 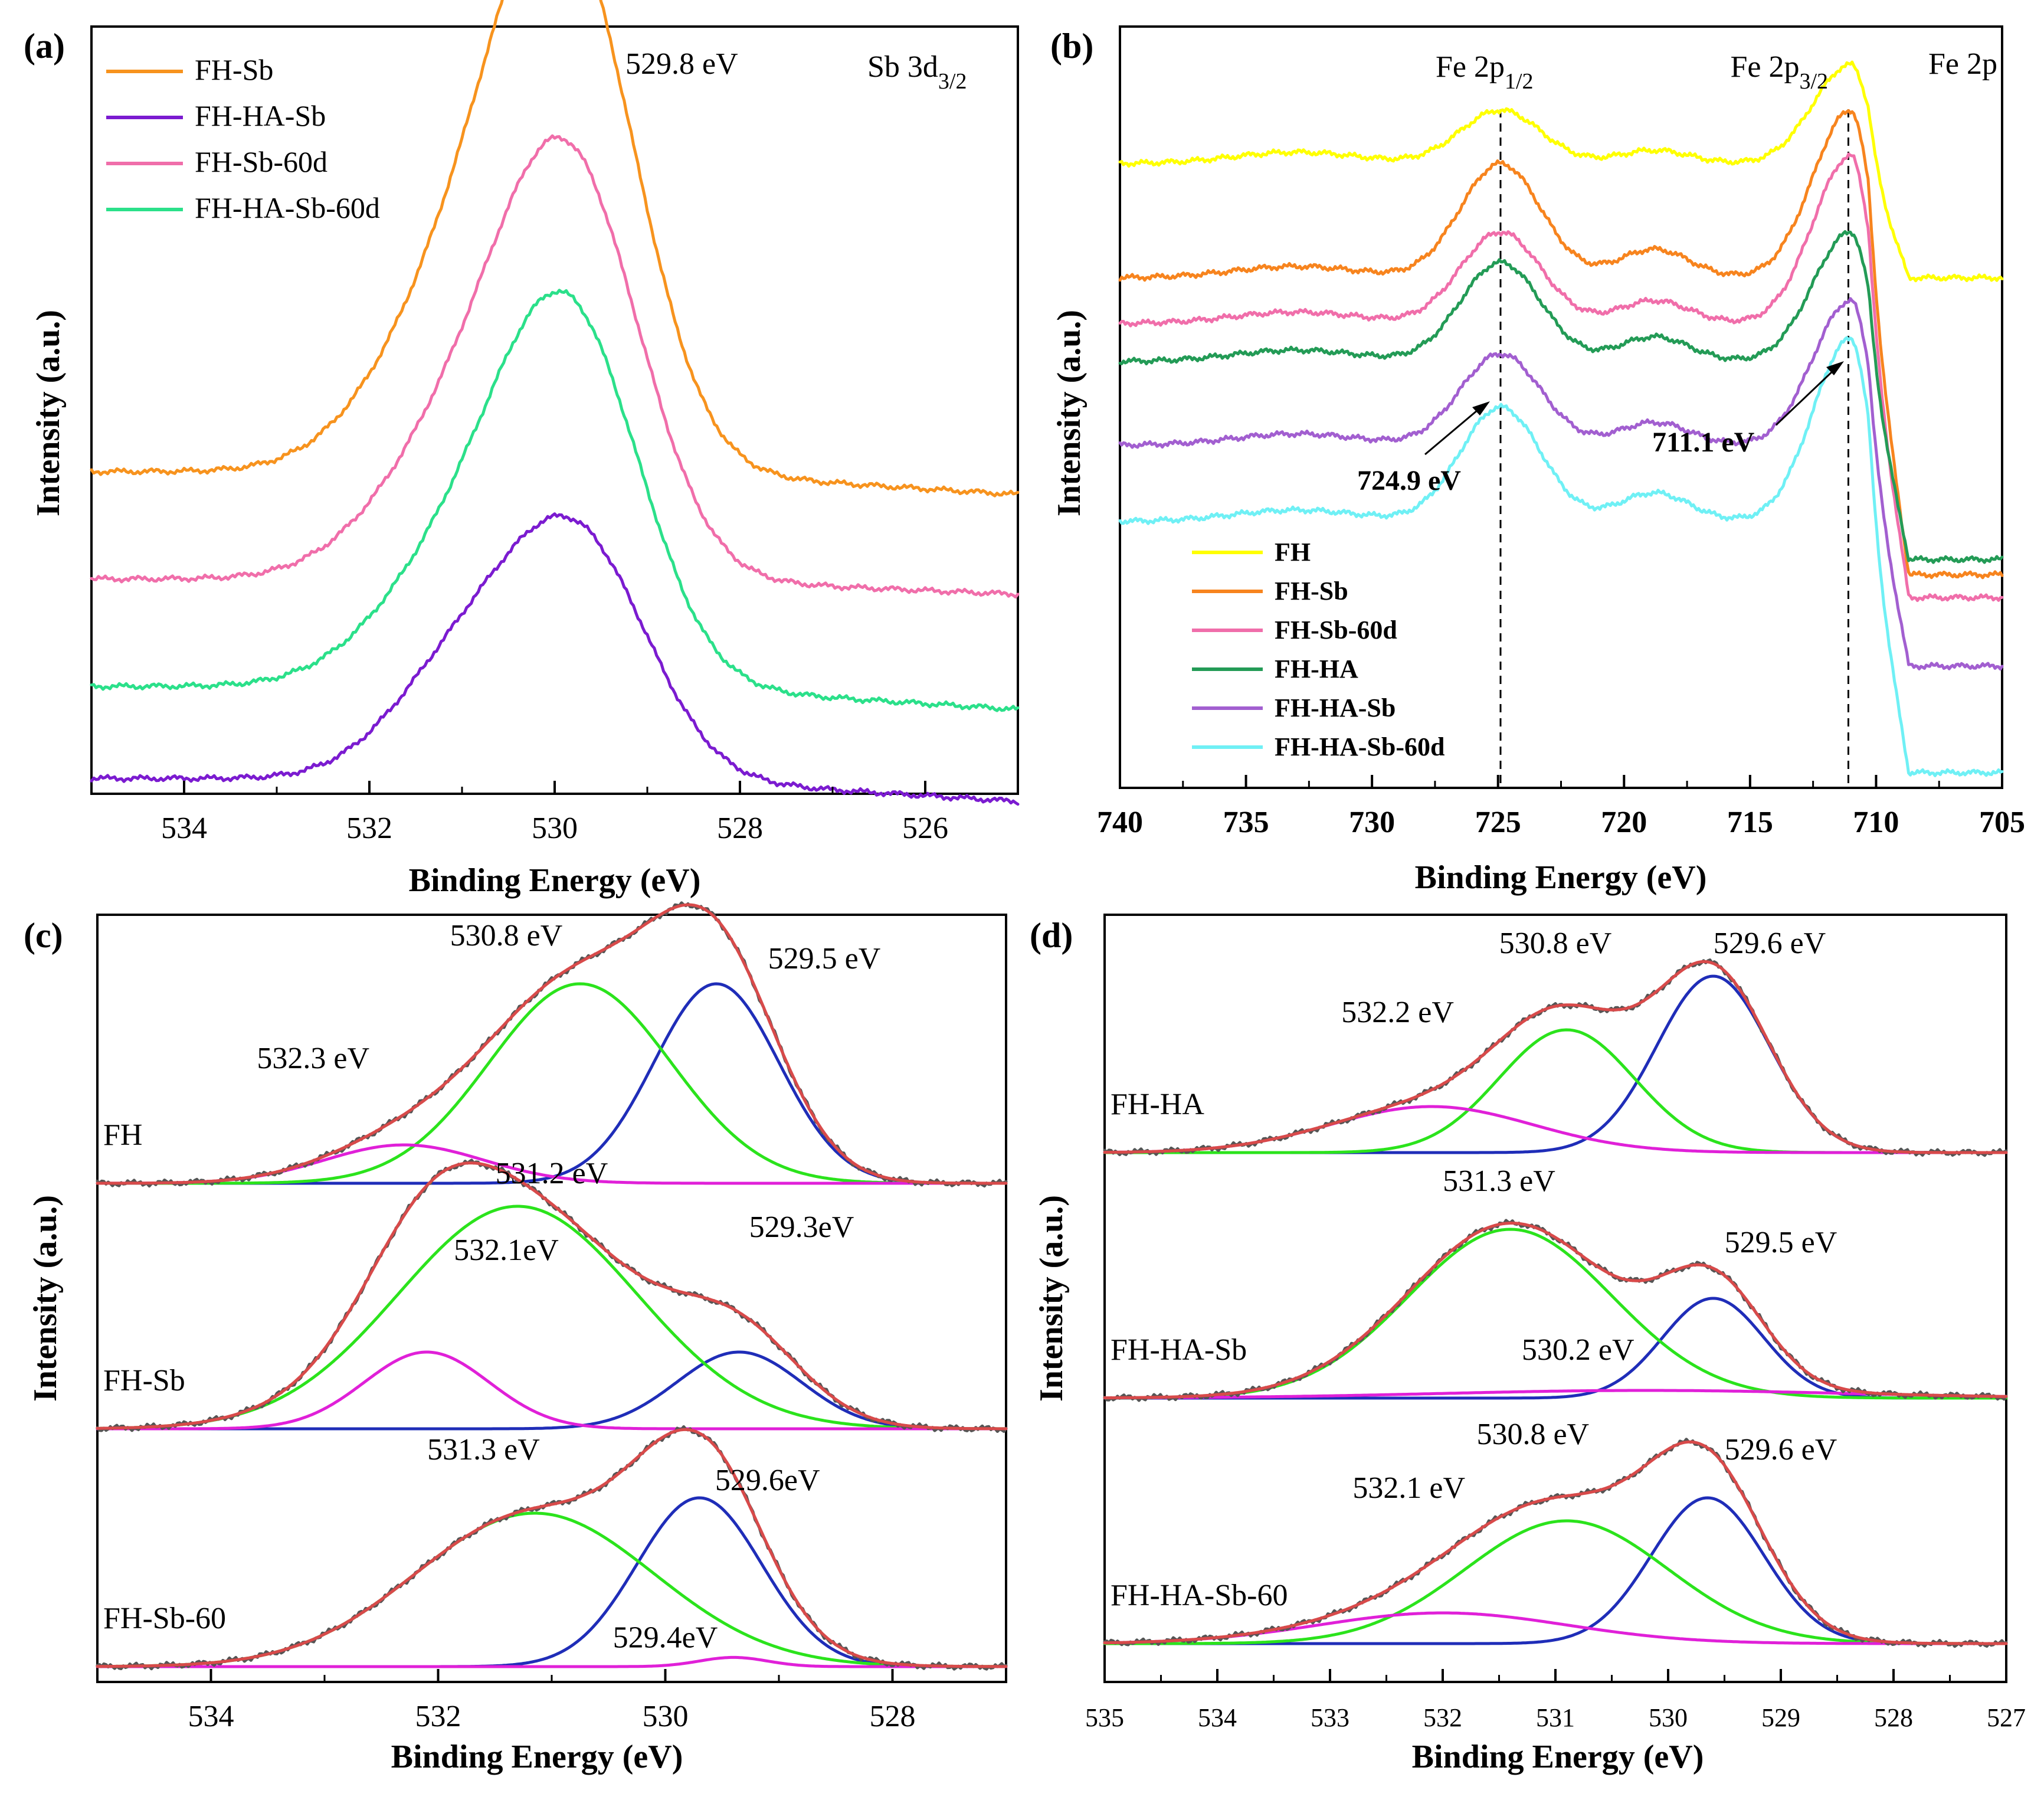 I want to click on panel-d-x-tick-label-527: 527, so click(x=2006, y=1717).